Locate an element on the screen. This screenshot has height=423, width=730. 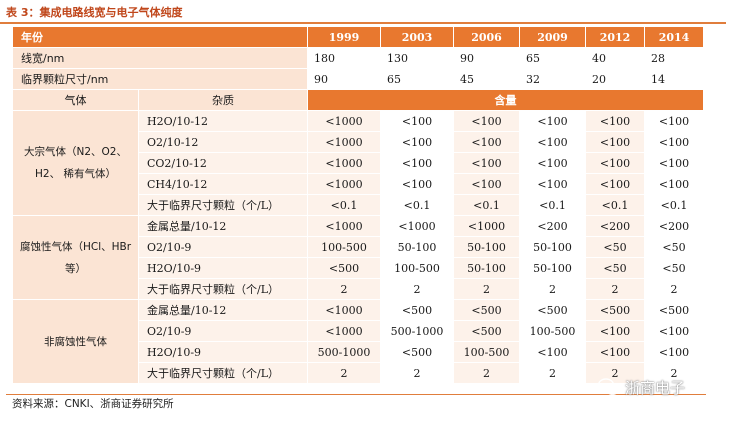
linewidth-row: 线宽/nm 180 130 90 65 40 28 is located at coordinates (358, 58).